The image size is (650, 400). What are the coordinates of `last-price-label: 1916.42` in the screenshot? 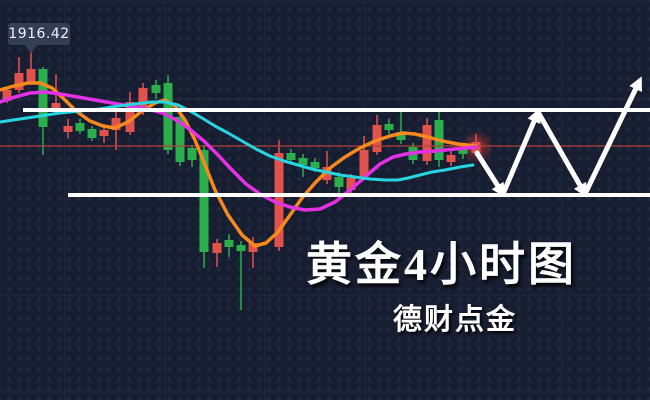 It's located at (39, 34).